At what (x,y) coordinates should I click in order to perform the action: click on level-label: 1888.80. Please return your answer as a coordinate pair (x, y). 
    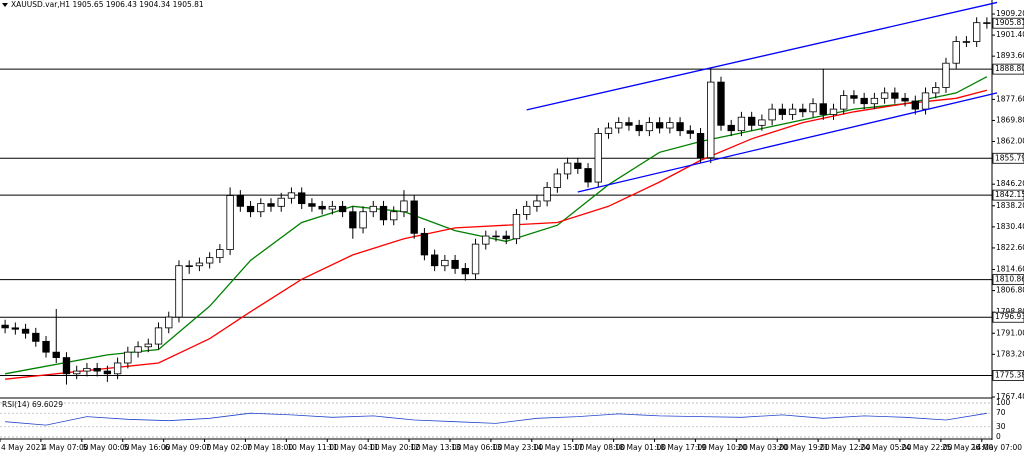
    Looking at the image, I should click on (1009, 68).